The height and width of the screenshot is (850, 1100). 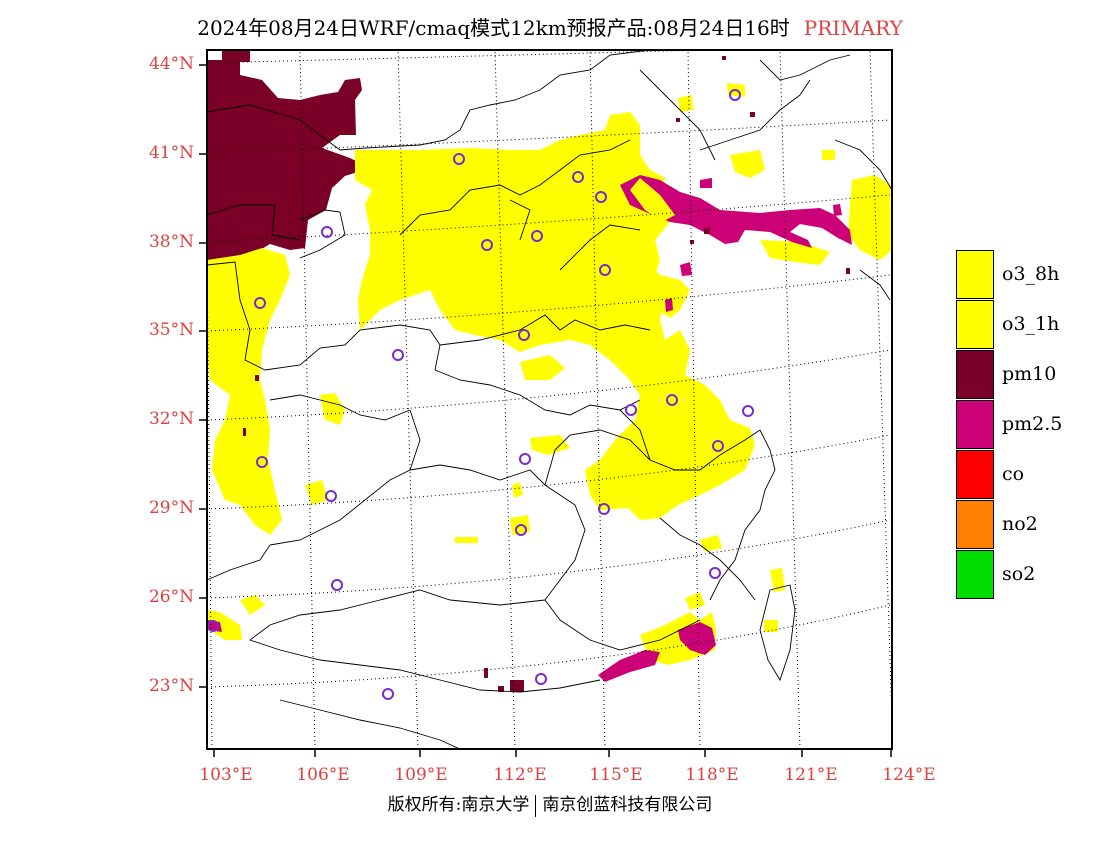 I want to click on lat-label-32: 32°N, so click(x=171, y=419).